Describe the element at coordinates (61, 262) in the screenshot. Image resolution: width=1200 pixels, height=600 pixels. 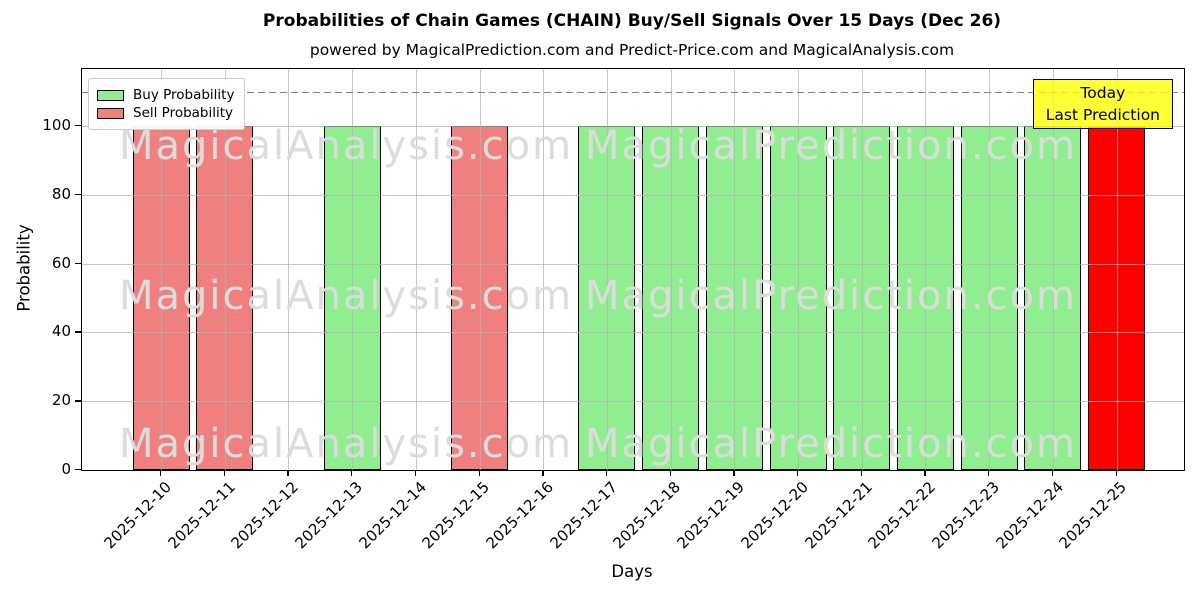
I see `y-tick-label: 60` at that location.